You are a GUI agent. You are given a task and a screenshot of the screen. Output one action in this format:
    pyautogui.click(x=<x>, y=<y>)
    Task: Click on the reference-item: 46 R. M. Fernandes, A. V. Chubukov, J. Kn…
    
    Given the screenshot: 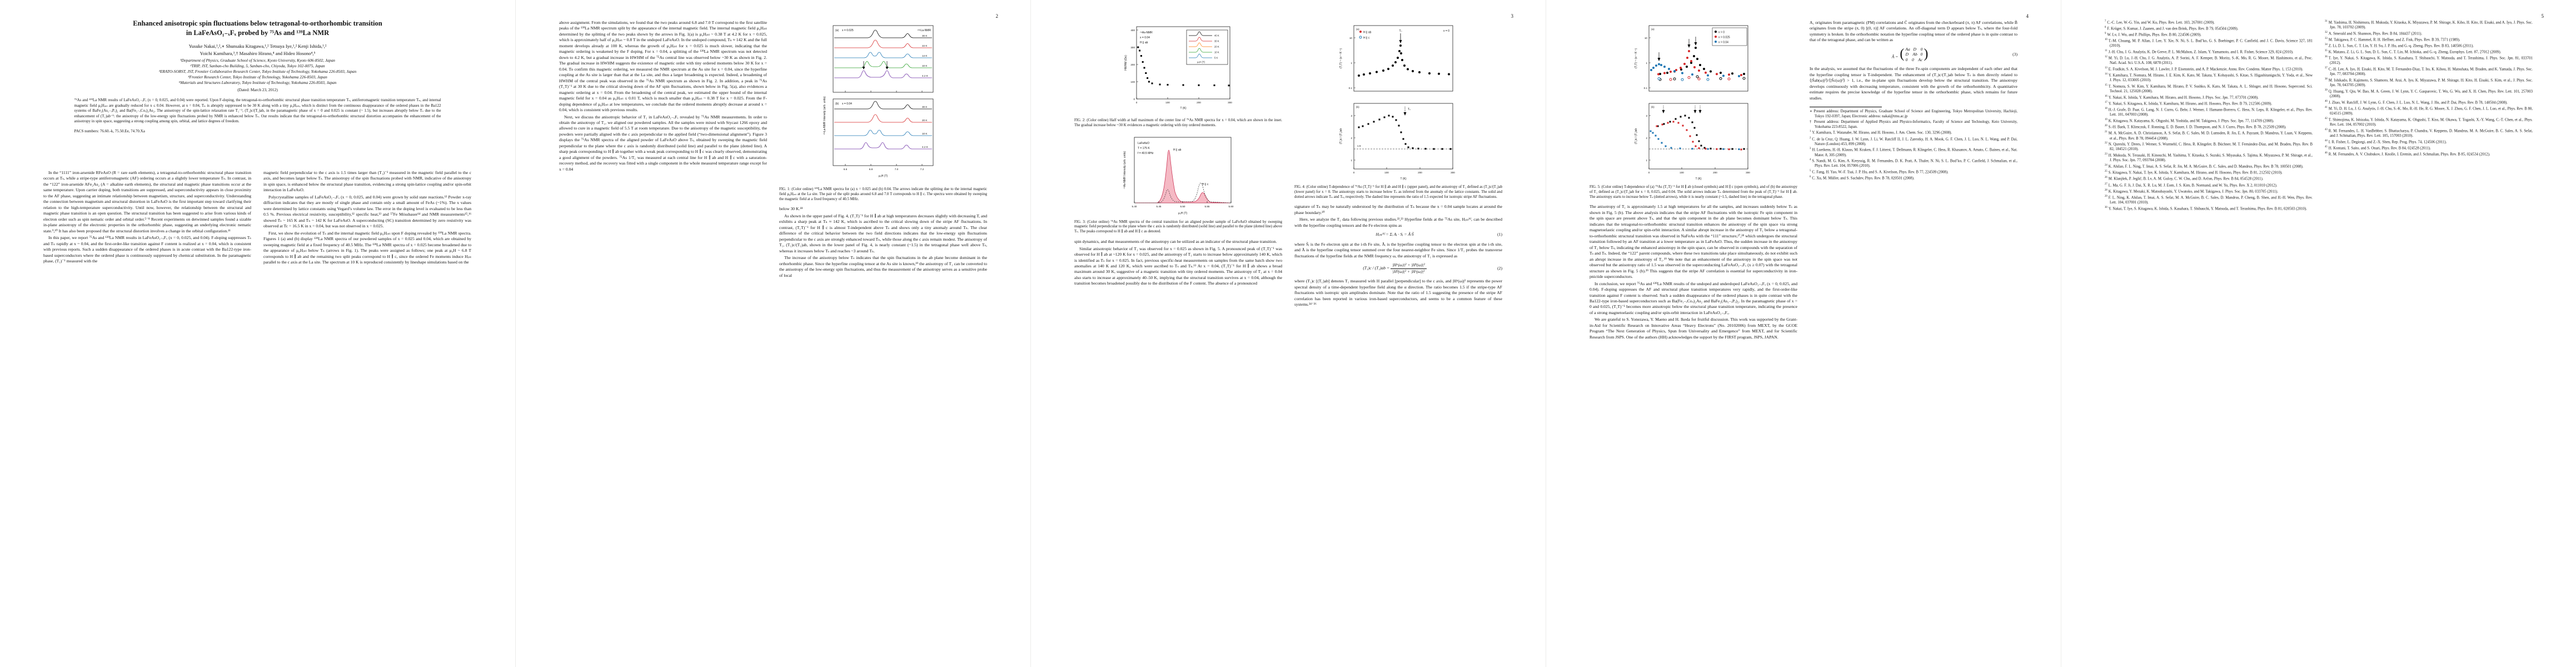 What is the action you would take?
    pyautogui.click(x=2429, y=154)
    